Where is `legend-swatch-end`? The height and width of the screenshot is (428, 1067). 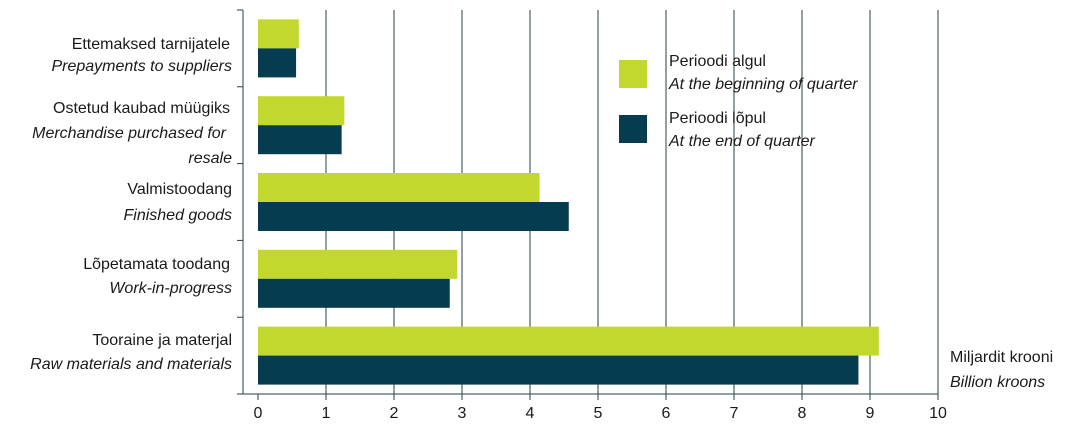
legend-swatch-end is located at coordinates (633, 129).